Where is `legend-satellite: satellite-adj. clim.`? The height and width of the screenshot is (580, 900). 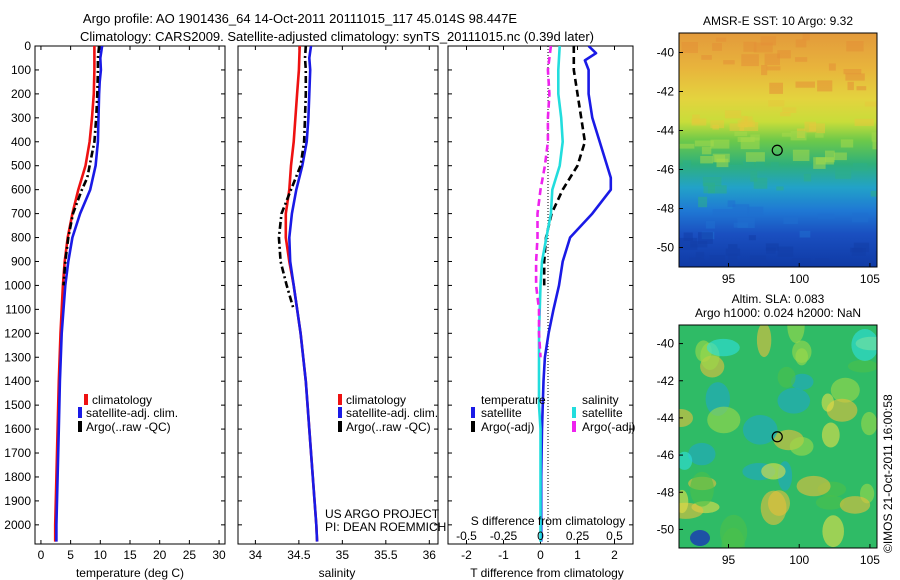
legend-satellite: satellite-adj. clim. is located at coordinates (132, 413).